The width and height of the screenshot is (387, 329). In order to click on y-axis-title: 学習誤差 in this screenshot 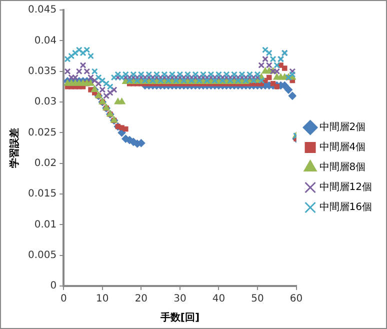, I will do `click(14, 148)`.